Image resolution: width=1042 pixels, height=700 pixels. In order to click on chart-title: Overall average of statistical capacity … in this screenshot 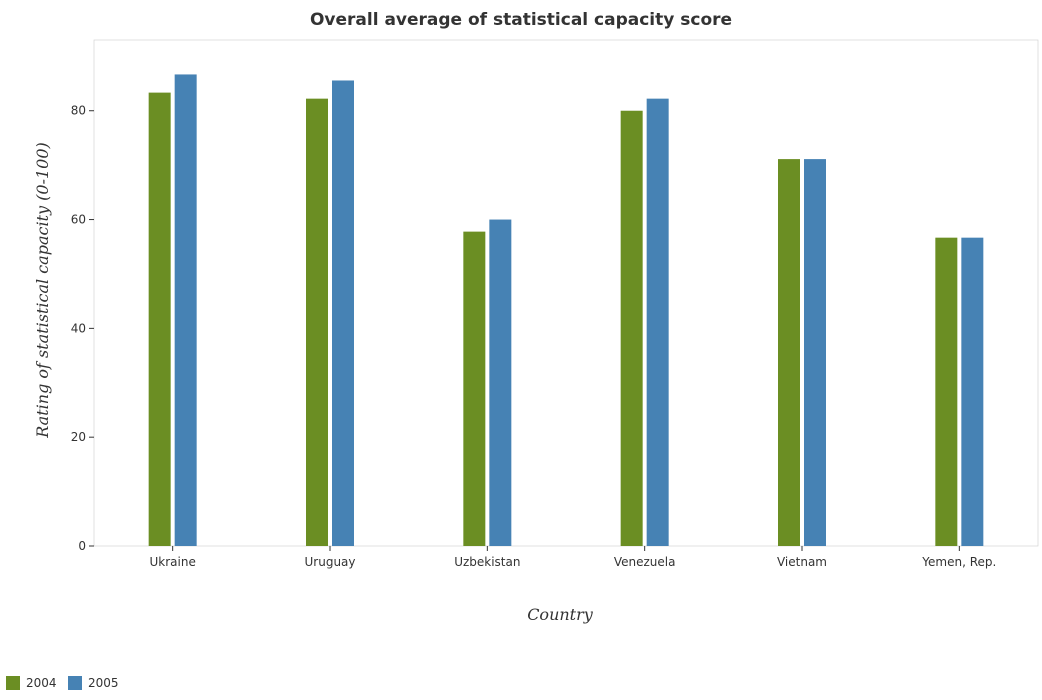, I will do `click(521, 20)`.